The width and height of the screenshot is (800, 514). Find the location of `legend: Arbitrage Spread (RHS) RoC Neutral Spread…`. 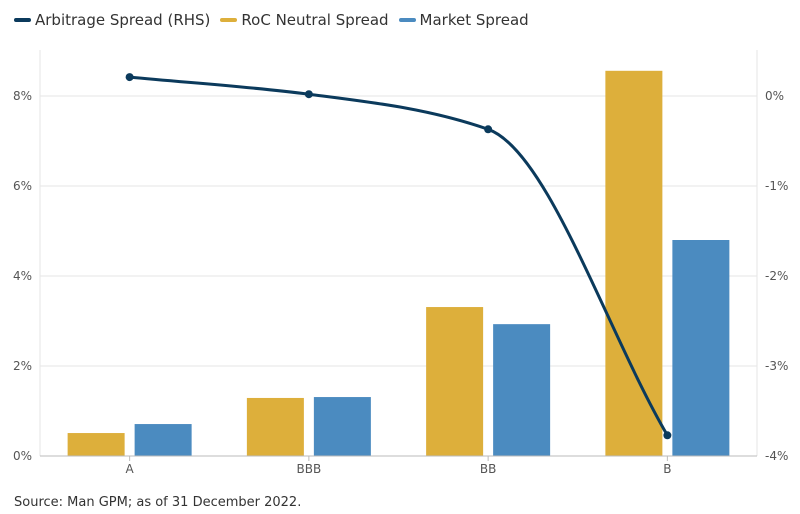

legend: Arbitrage Spread (RHS) RoC Neutral Spread… is located at coordinates (271, 20).